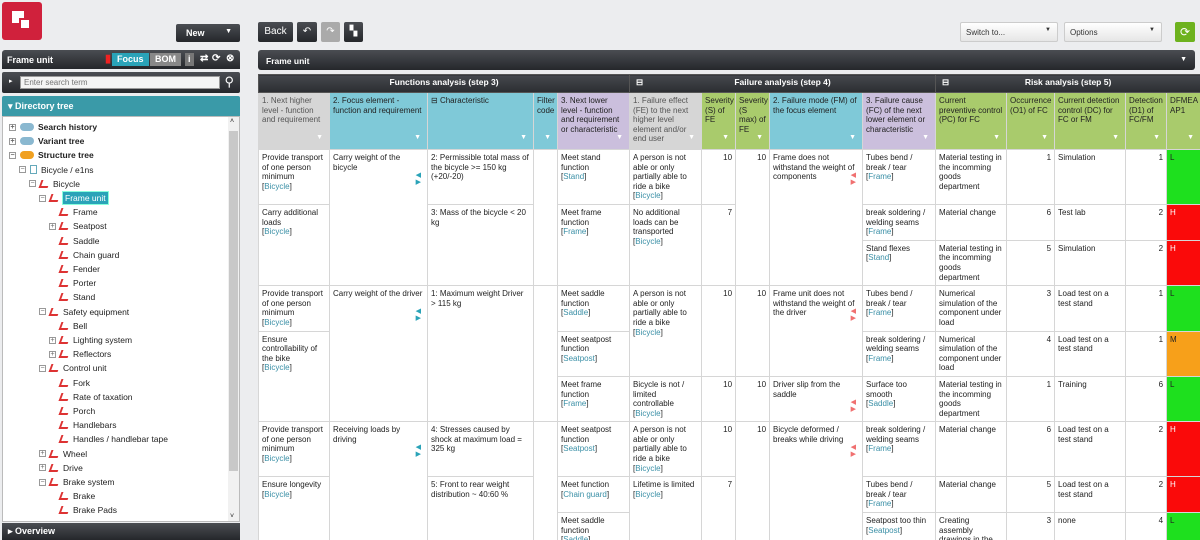 The image size is (1200, 540). Describe the element at coordinates (69, 383) in the screenshot. I see `tree-item: Fork` at that location.